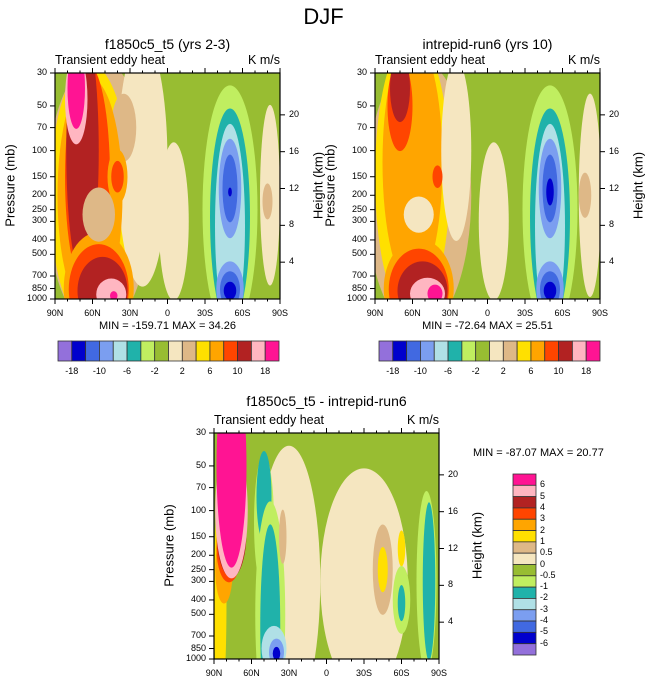 This screenshot has height=683, width=647. Describe the element at coordinates (423, 420) in the screenshot. I see `right-string: K m/s` at that location.